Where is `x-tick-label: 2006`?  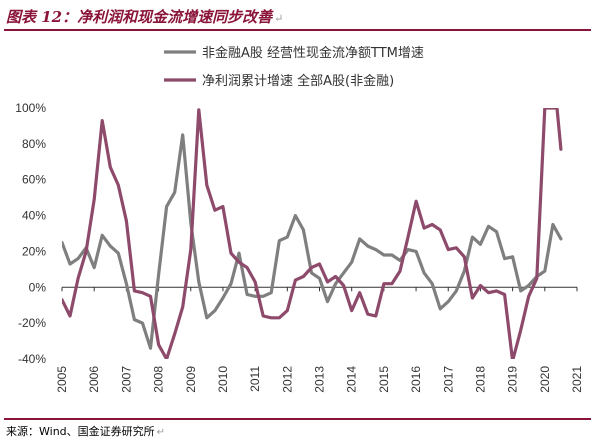 x-tick-label: 2006 is located at coordinates (94, 379).